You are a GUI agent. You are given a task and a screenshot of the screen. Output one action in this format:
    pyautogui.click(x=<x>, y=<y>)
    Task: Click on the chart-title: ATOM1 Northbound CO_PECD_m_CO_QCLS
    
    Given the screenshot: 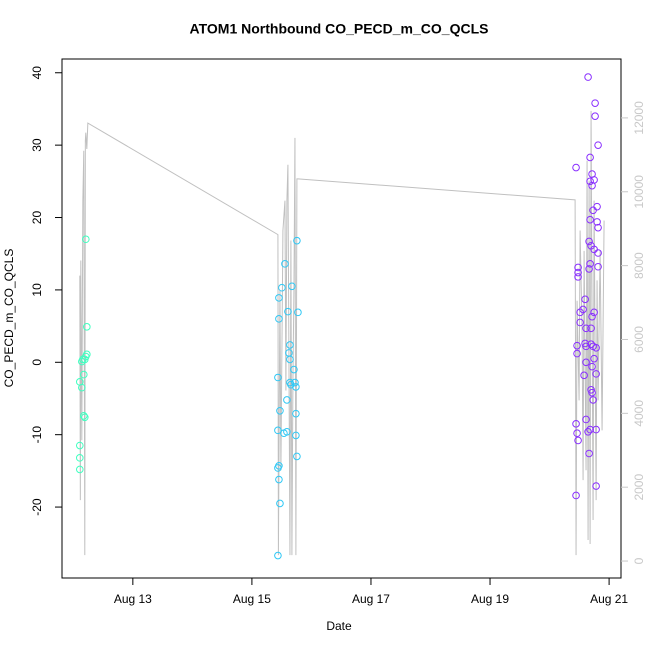 What is the action you would take?
    pyautogui.click(x=339, y=29)
    